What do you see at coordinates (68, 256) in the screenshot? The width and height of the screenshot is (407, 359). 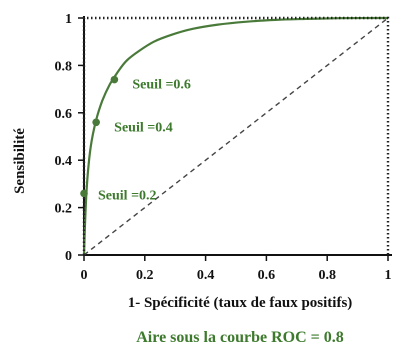 I see `y-tick-label: 0` at bounding box center [68, 256].